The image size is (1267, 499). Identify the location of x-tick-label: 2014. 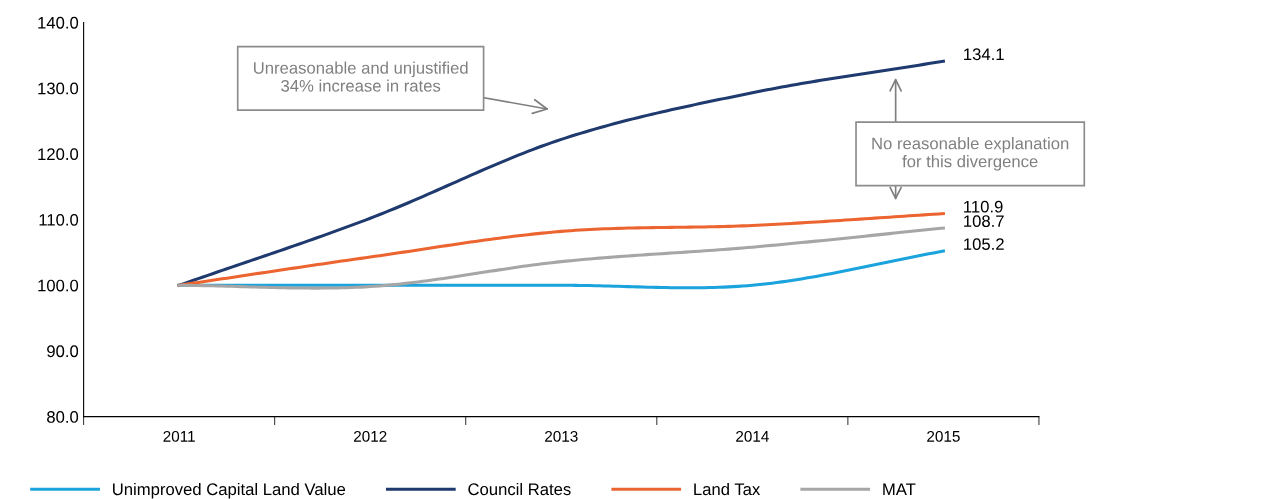
(752, 436).